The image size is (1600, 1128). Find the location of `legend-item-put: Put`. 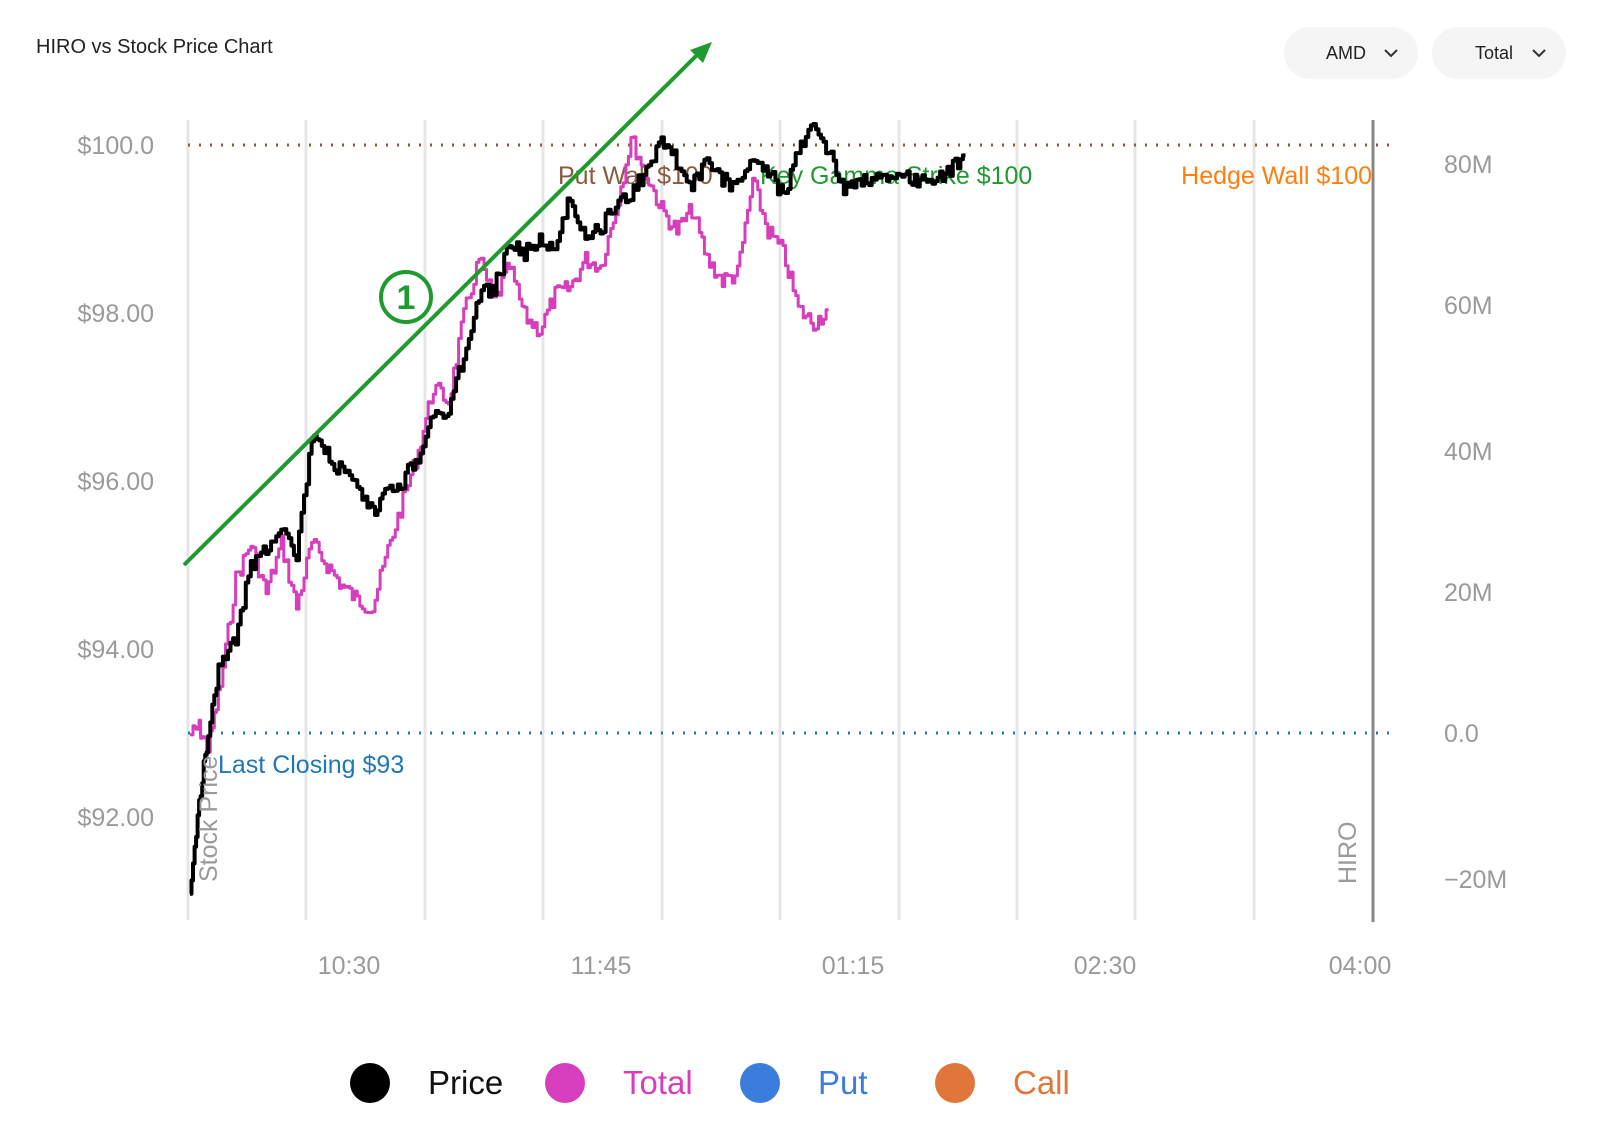

legend-item-put: Put is located at coordinates (804, 1083).